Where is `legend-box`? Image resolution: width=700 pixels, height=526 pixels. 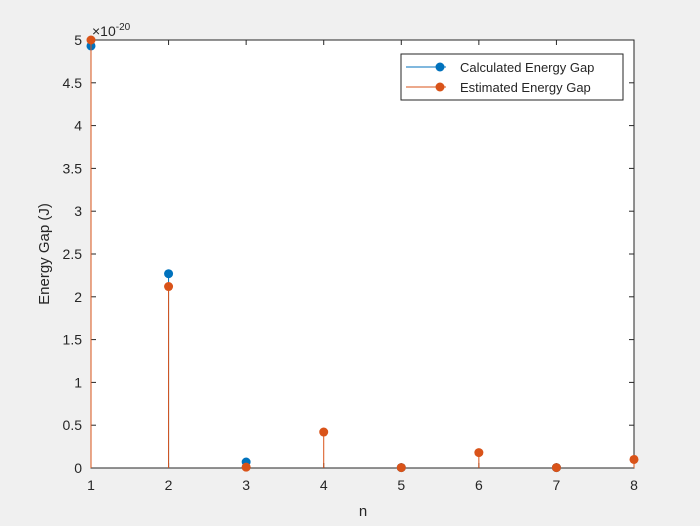
legend-box is located at coordinates (512, 77).